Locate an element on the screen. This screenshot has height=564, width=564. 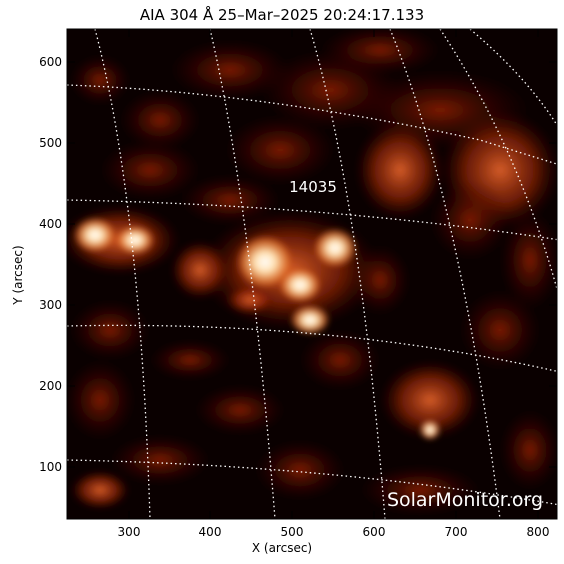
x-tick-label: 600 is located at coordinates (374, 532).